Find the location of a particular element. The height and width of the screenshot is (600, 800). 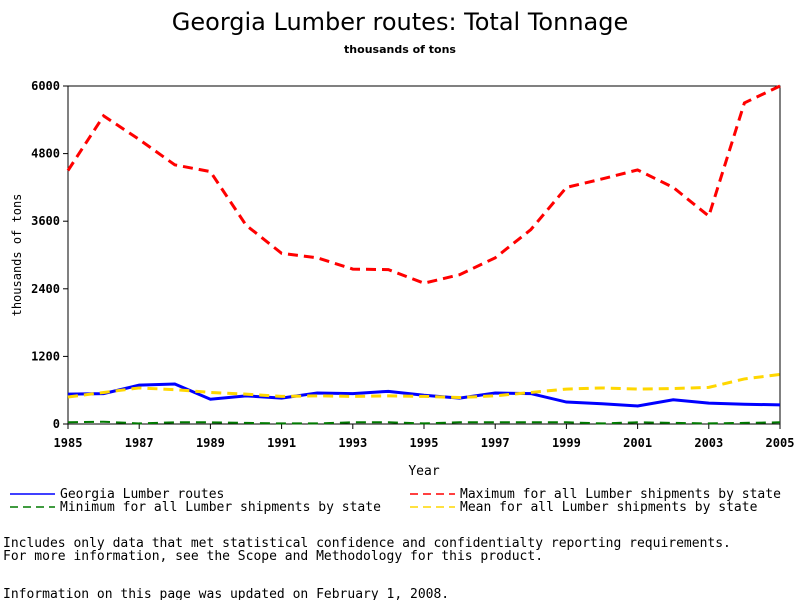

legend-label: Georgia Lumber routes is located at coordinates (142, 494).